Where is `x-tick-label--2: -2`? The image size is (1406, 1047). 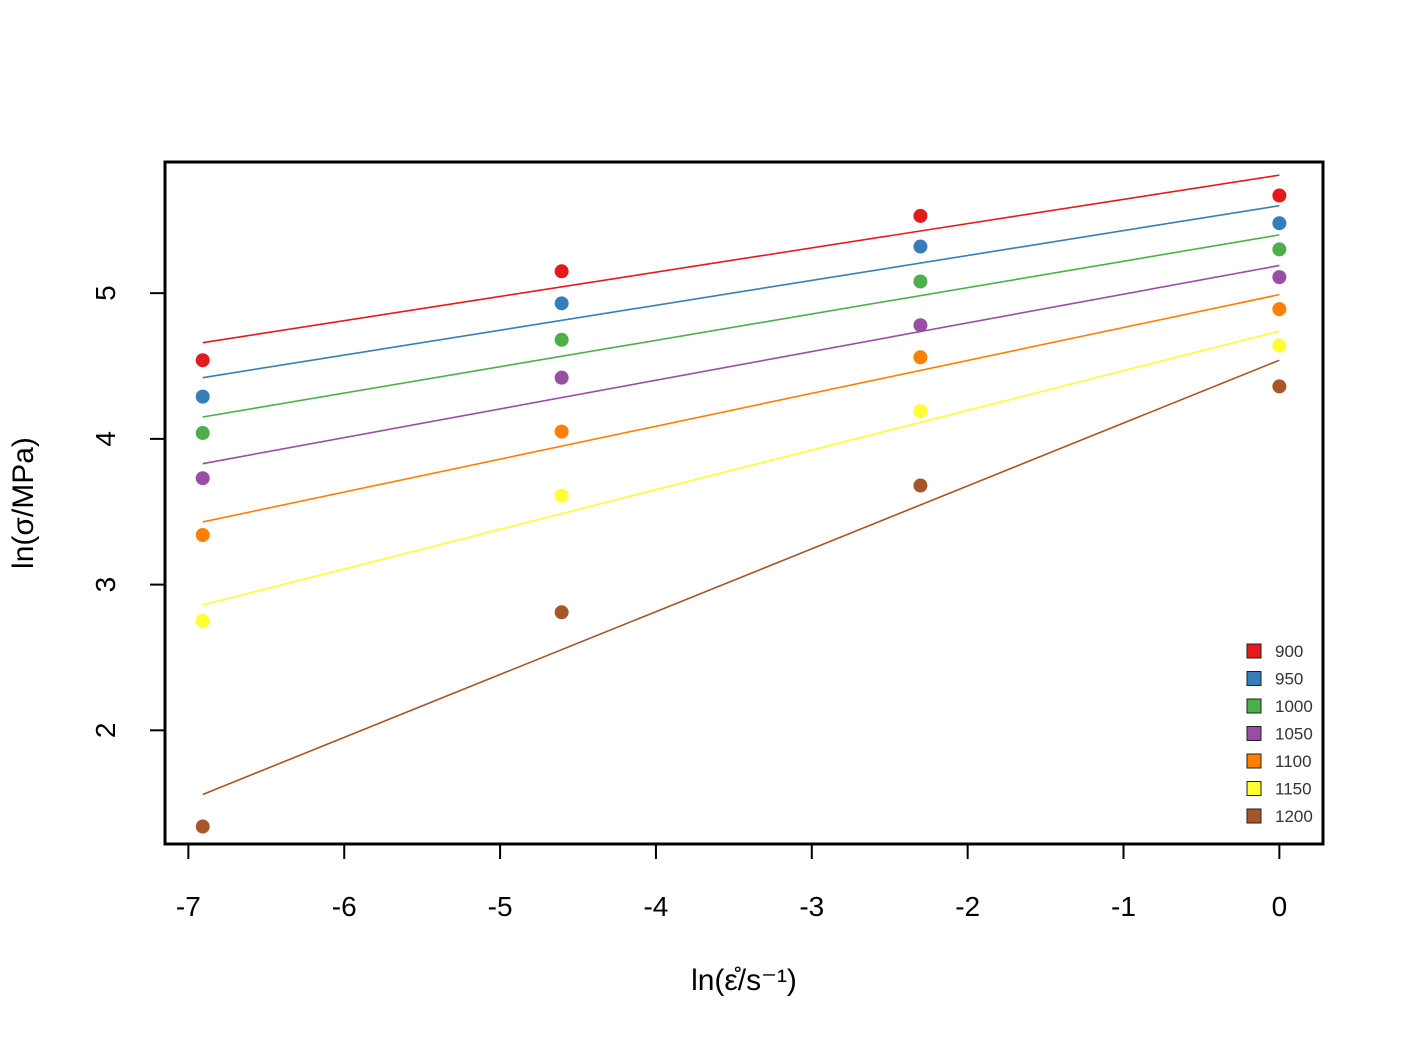
x-tick-label--2: -2 is located at coordinates (967, 906).